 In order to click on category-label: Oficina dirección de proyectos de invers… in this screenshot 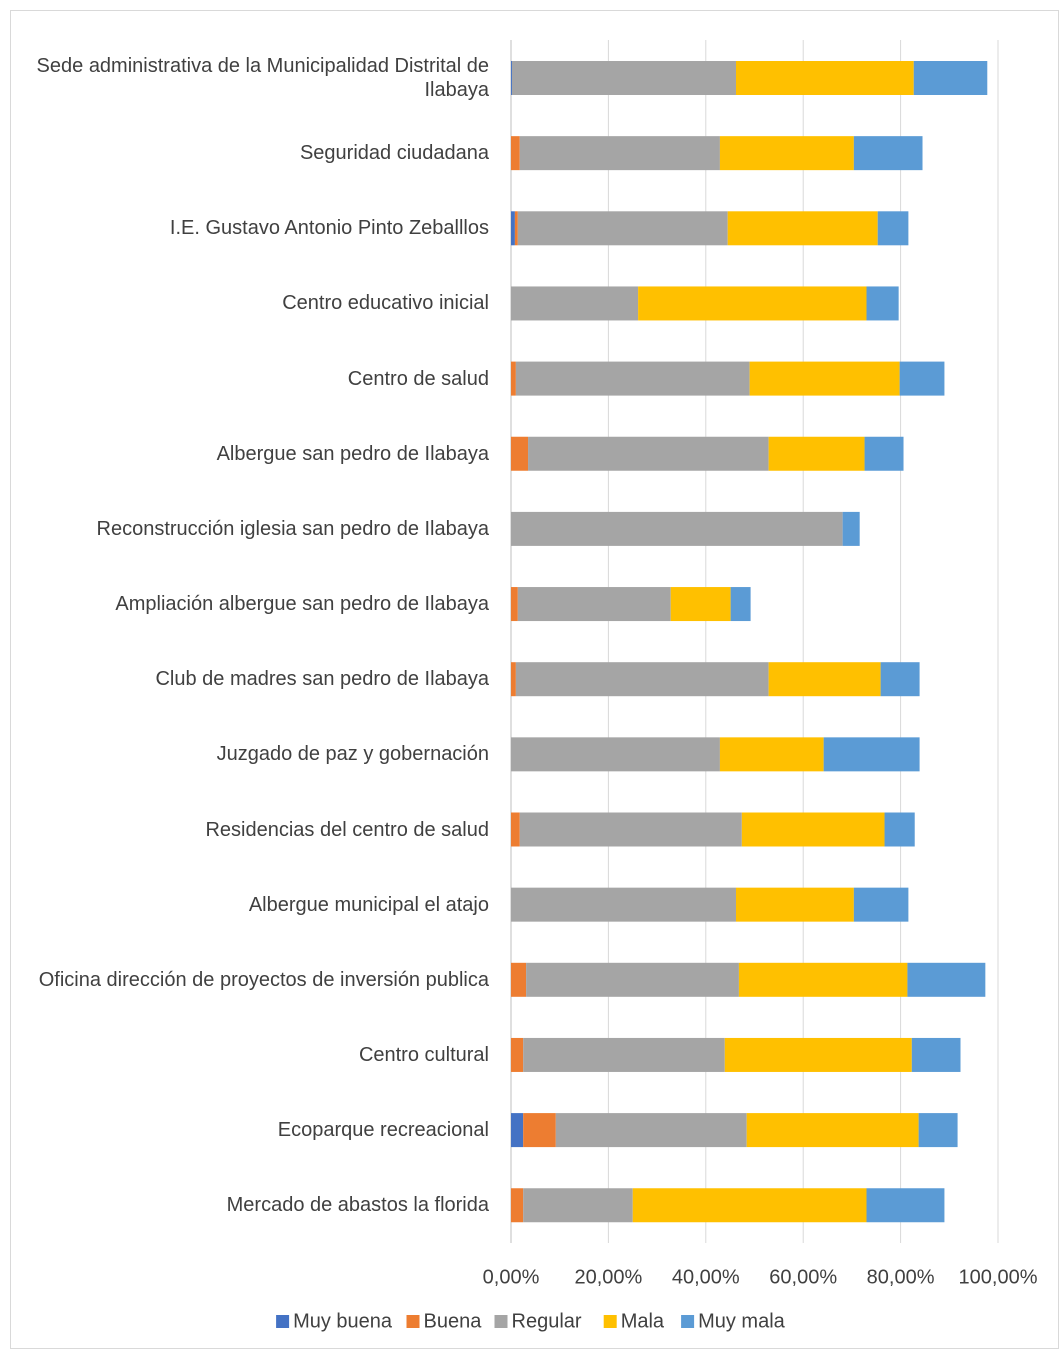, I will do `click(263, 979)`.